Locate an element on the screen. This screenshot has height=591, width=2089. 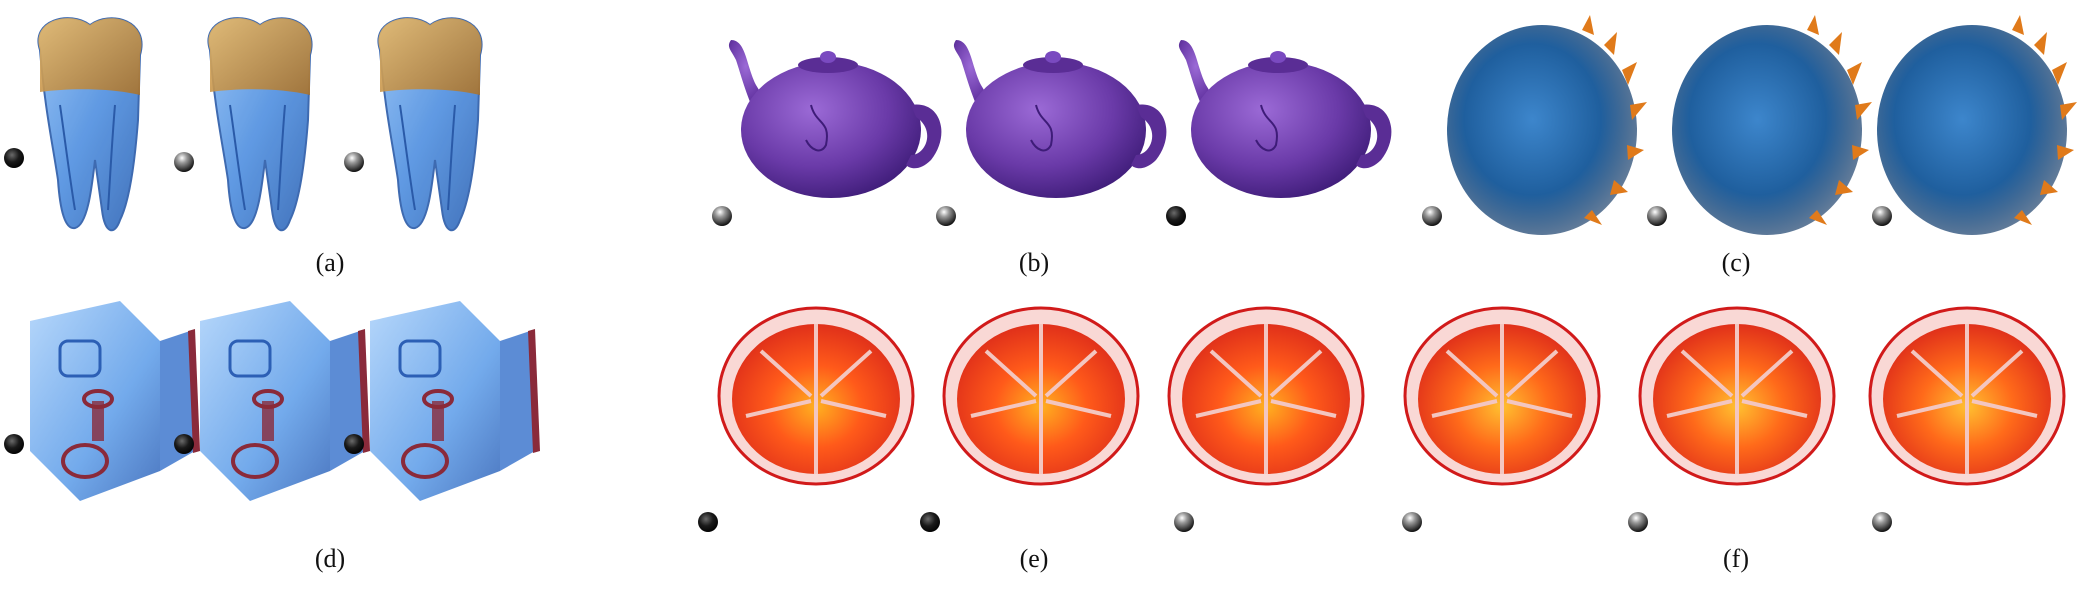
caption-b: (b) is located at coordinates (1034, 262).